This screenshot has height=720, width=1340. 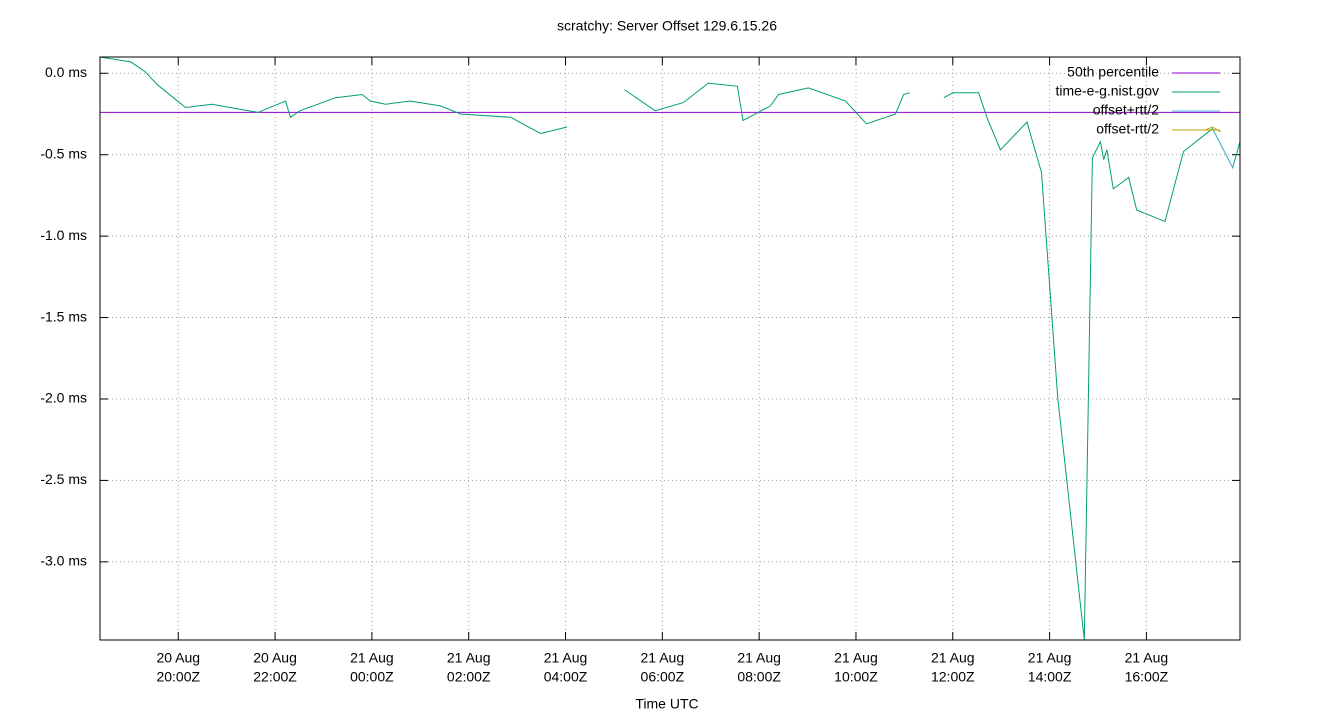 What do you see at coordinates (63, 235) in the screenshot?
I see `y-tick-label: -1.0 ms` at bounding box center [63, 235].